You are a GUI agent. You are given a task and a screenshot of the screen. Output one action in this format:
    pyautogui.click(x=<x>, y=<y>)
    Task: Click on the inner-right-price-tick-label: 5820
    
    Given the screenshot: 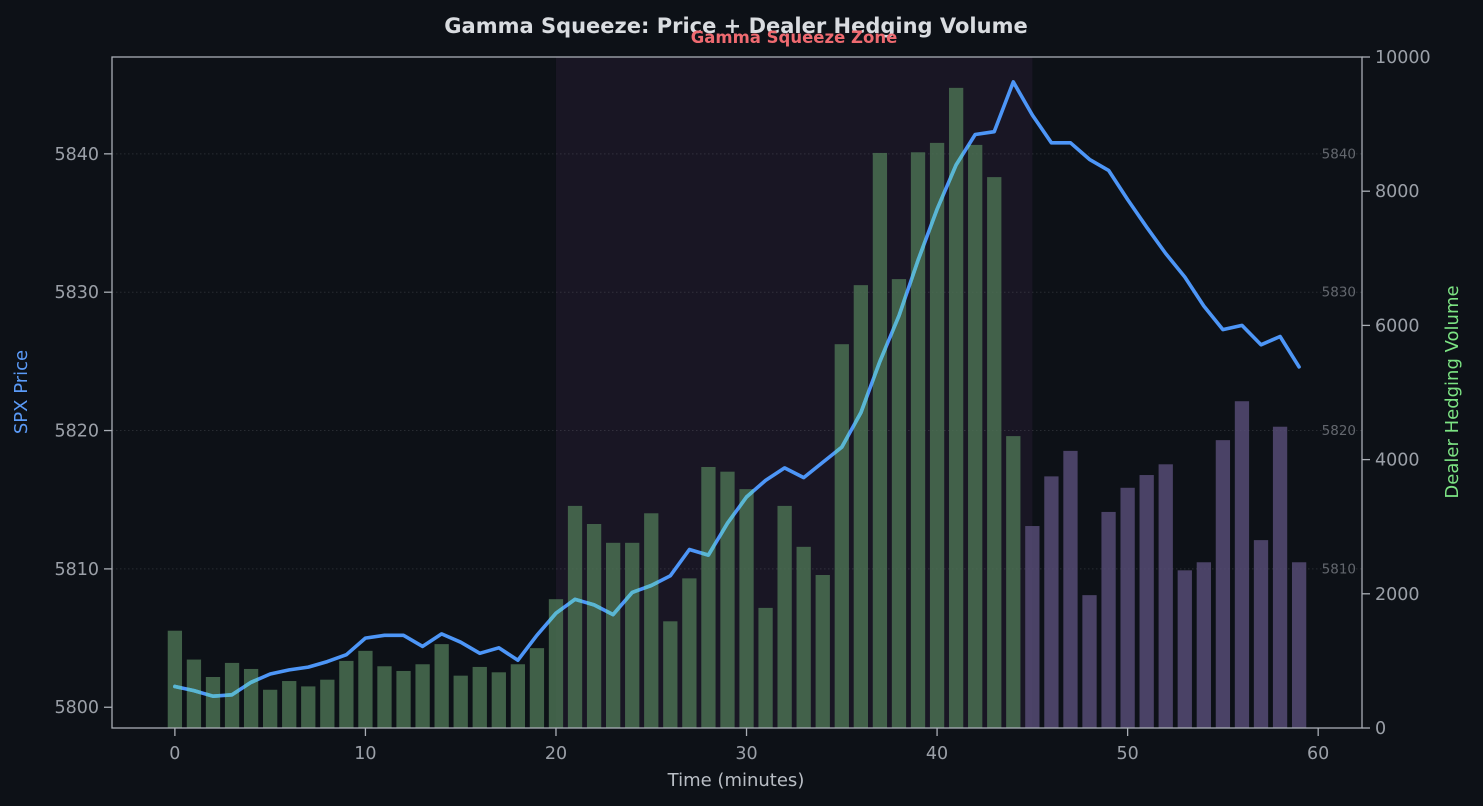 What is the action you would take?
    pyautogui.click(x=1339, y=431)
    